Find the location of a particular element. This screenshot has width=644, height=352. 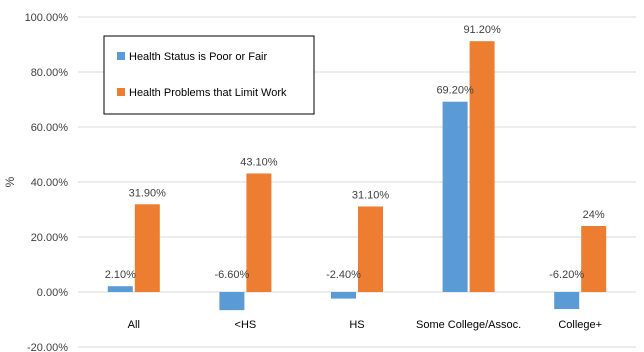

y-tick-label: 60.00% is located at coordinates (50, 128).